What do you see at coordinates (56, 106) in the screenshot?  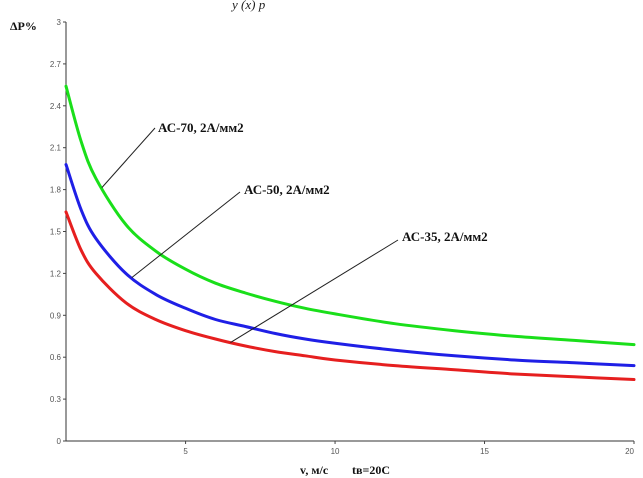 I see `y-tick-label: 2.4` at bounding box center [56, 106].